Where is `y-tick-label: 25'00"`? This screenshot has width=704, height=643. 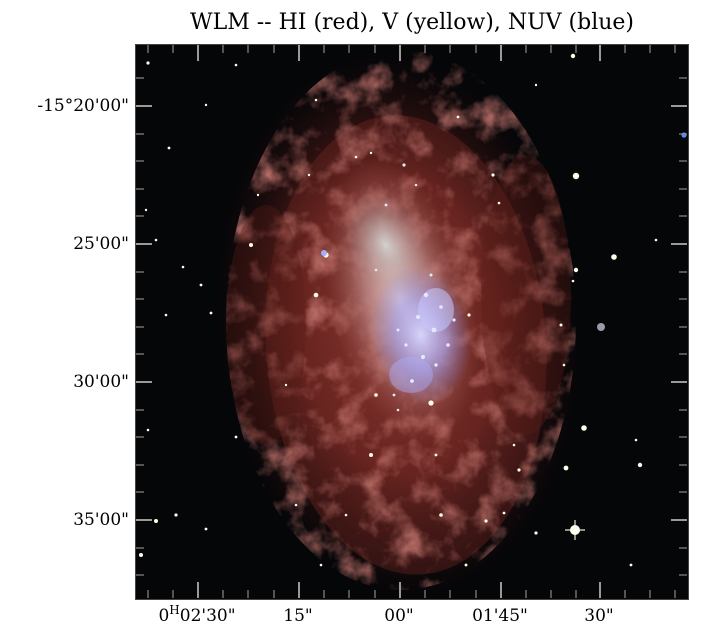 y-tick-label: 25'00" is located at coordinates (101, 244).